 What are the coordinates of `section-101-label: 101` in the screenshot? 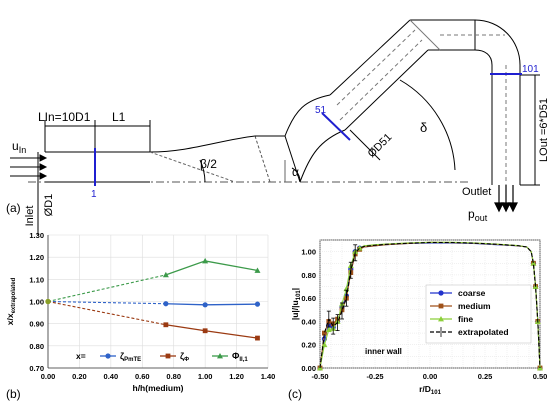 It's located at (530, 69).